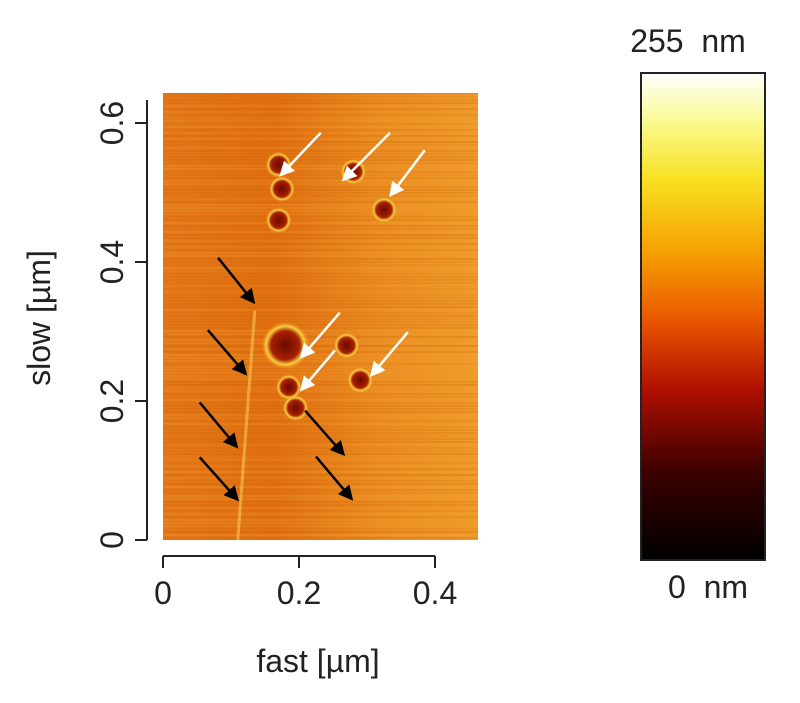 This screenshot has height=703, width=800. Describe the element at coordinates (112, 540) in the screenshot. I see `y-tick-label: 0` at that location.